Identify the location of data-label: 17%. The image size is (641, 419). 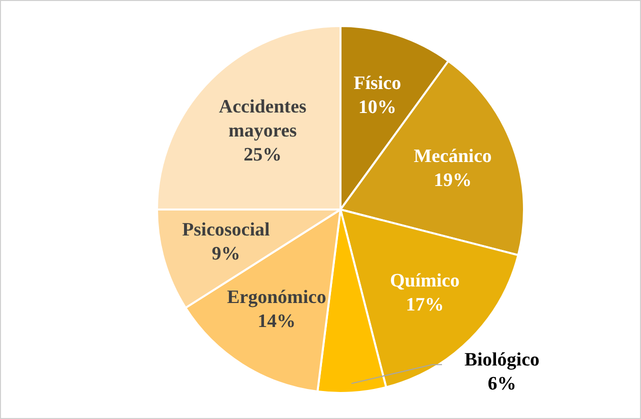
(425, 305).